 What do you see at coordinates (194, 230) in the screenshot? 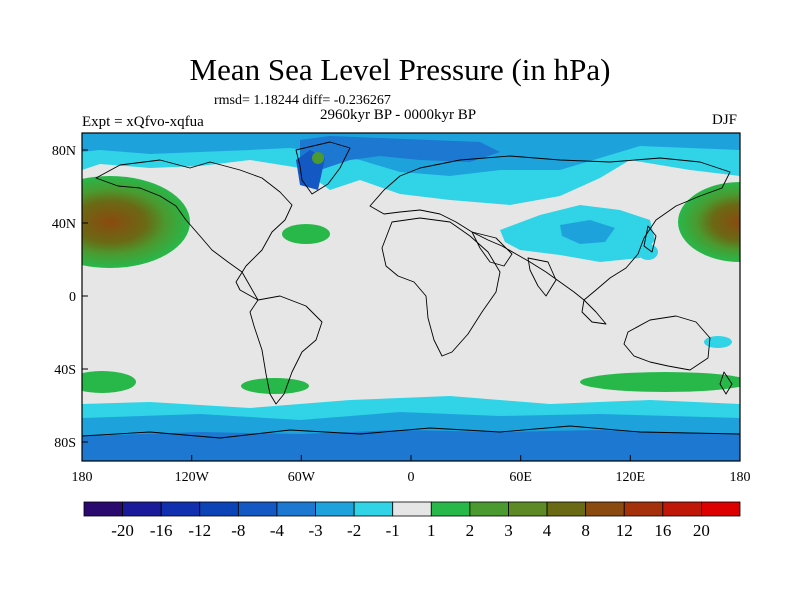
I see `north-america-coast` at bounding box center [194, 230].